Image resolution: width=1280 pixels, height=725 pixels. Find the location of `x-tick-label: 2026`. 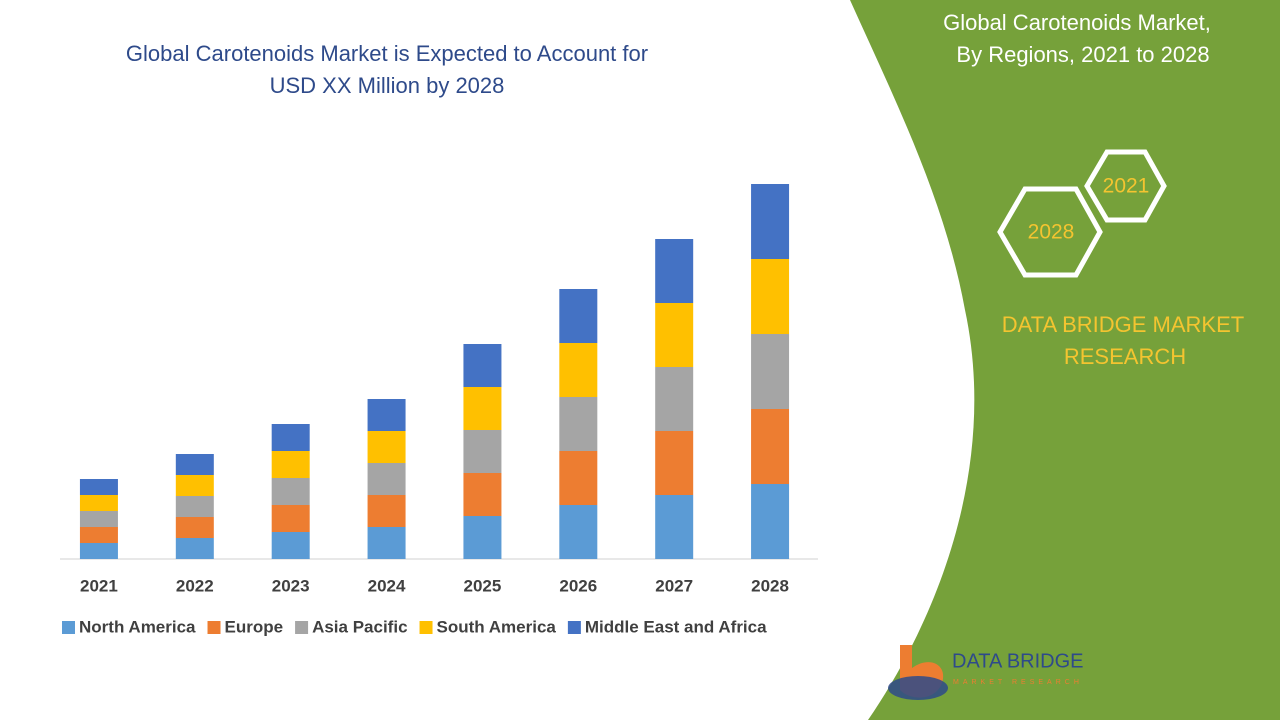

x-tick-label: 2026 is located at coordinates (578, 585).